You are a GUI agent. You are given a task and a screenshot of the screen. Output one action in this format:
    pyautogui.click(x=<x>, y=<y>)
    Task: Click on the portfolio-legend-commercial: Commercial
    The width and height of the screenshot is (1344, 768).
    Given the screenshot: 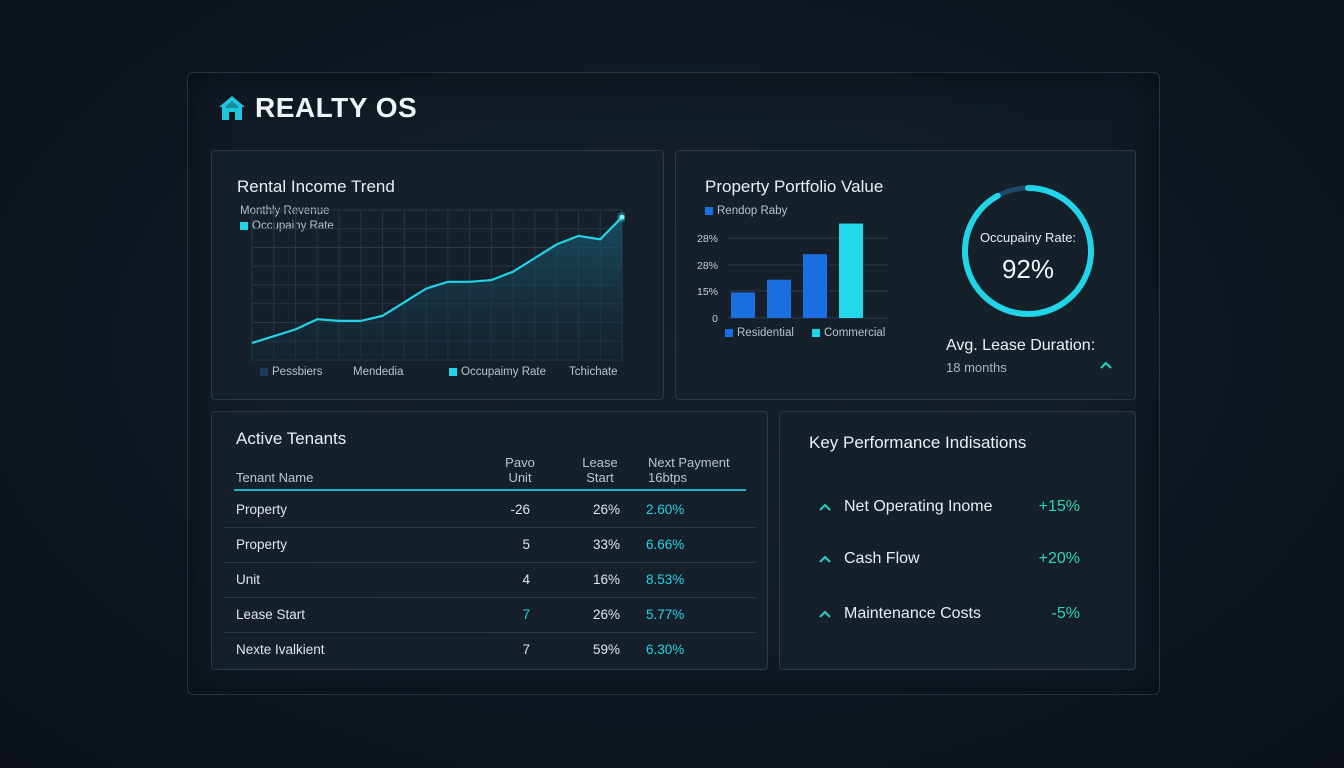 What is the action you would take?
    pyautogui.click(x=848, y=333)
    